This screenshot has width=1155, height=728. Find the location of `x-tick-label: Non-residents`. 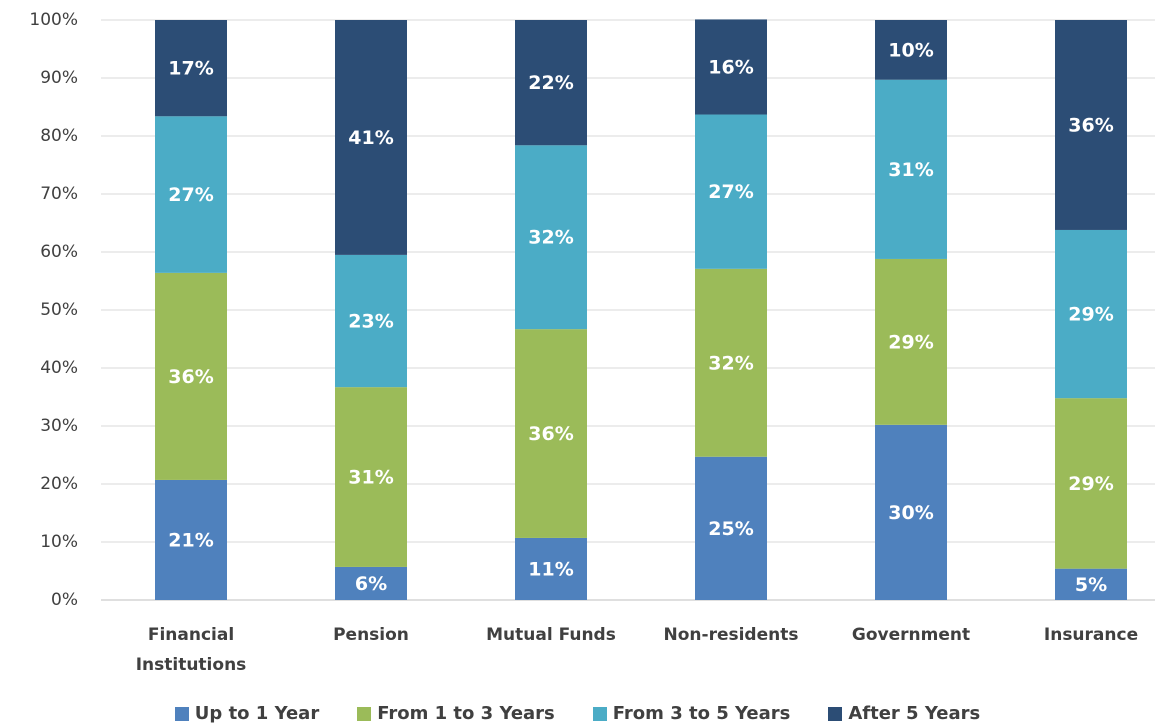

x-tick-label: Non-residents is located at coordinates (731, 635).